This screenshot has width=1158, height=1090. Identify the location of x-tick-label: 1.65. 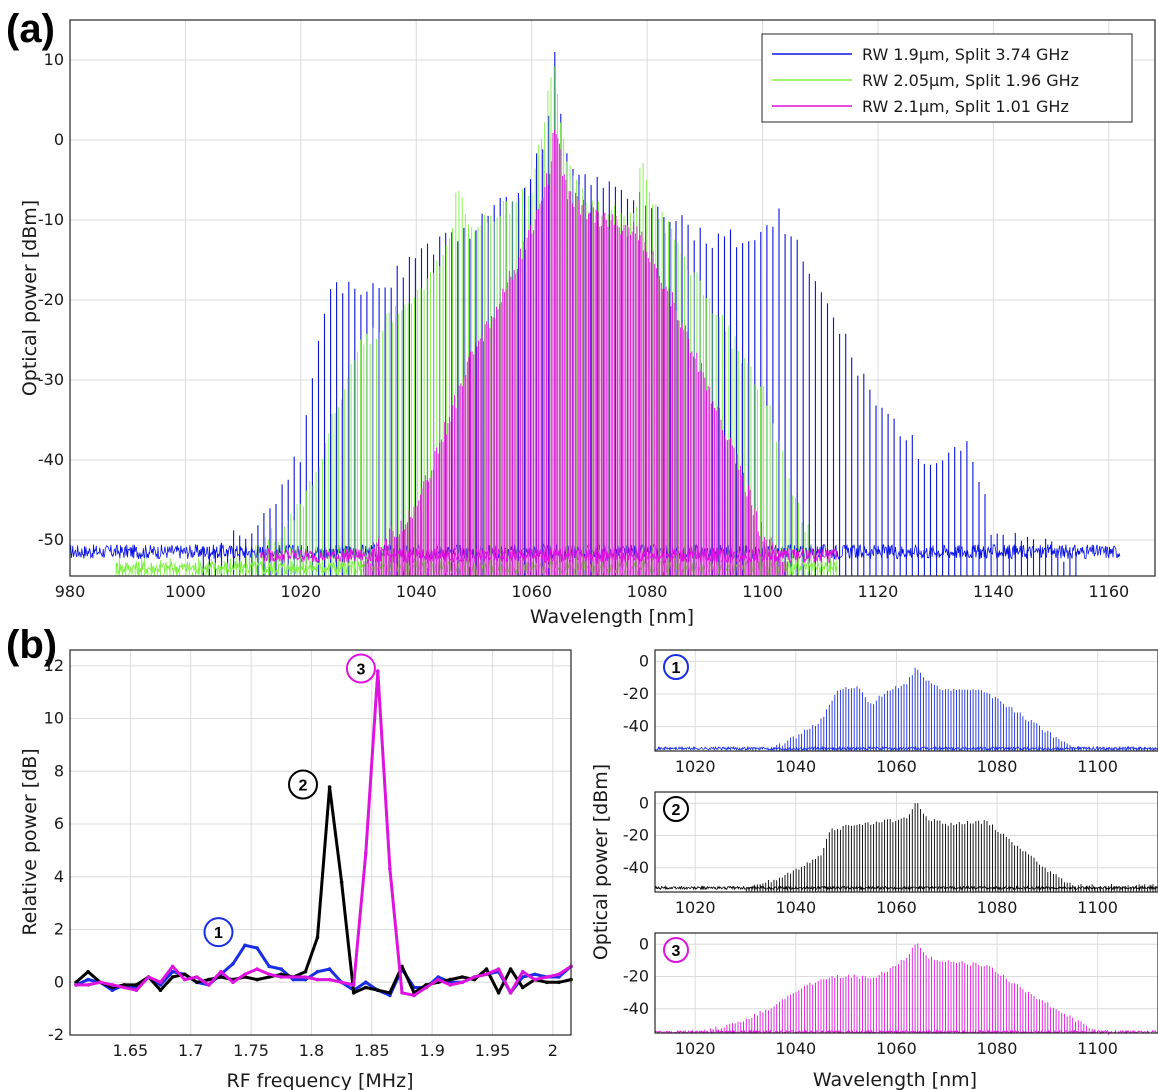
(131, 1050).